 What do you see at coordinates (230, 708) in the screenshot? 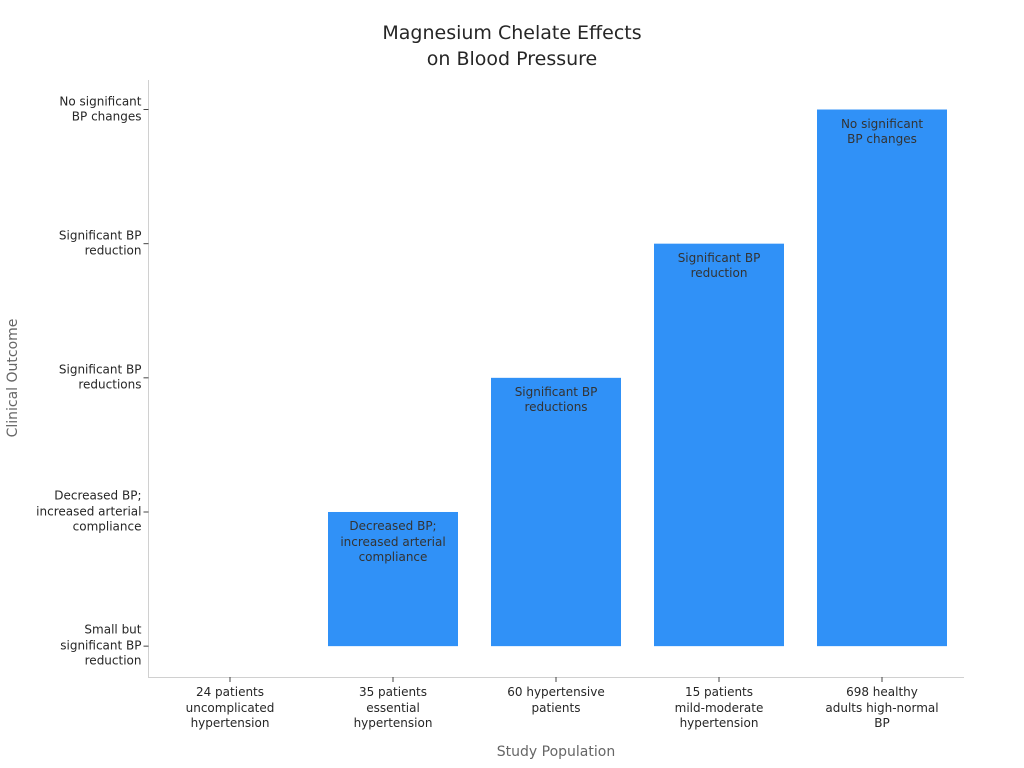
I see `x-tick-label: 24 patients uncomplicated hypertension` at bounding box center [230, 708].